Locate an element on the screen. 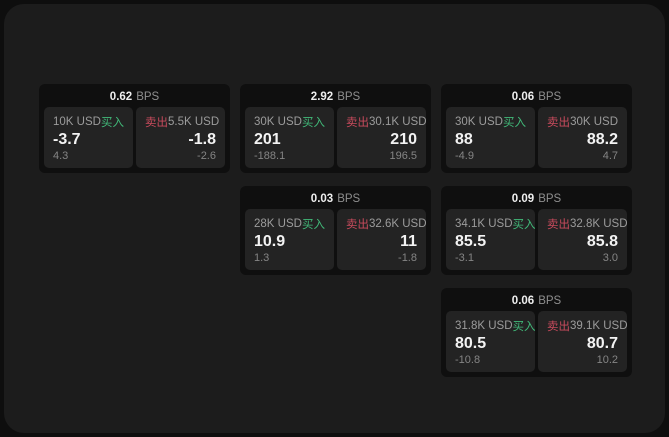 This screenshot has height=437, width=669. buy-price: -3.7 is located at coordinates (67, 139).